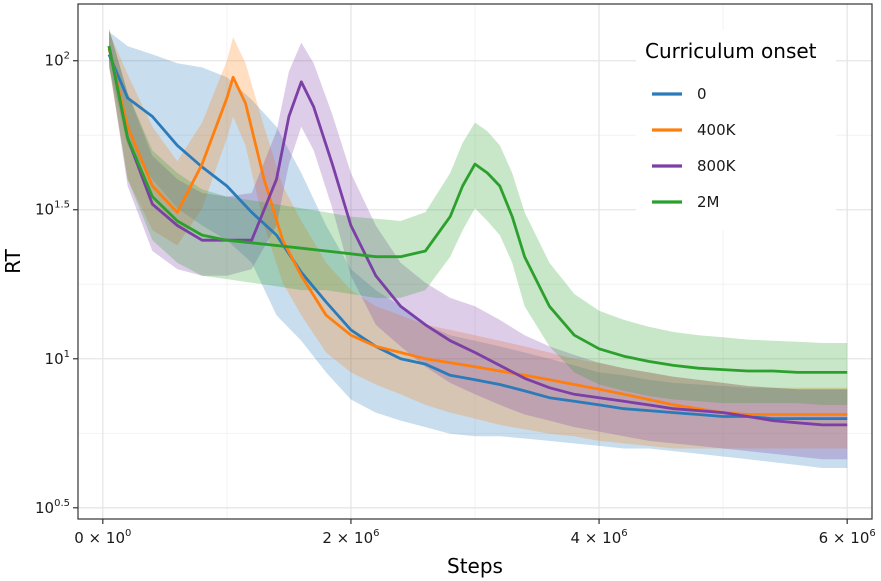 The image size is (881, 581). Describe the element at coordinates (599, 537) in the screenshot. I see `x-tick-label: 4 × 106` at that location.